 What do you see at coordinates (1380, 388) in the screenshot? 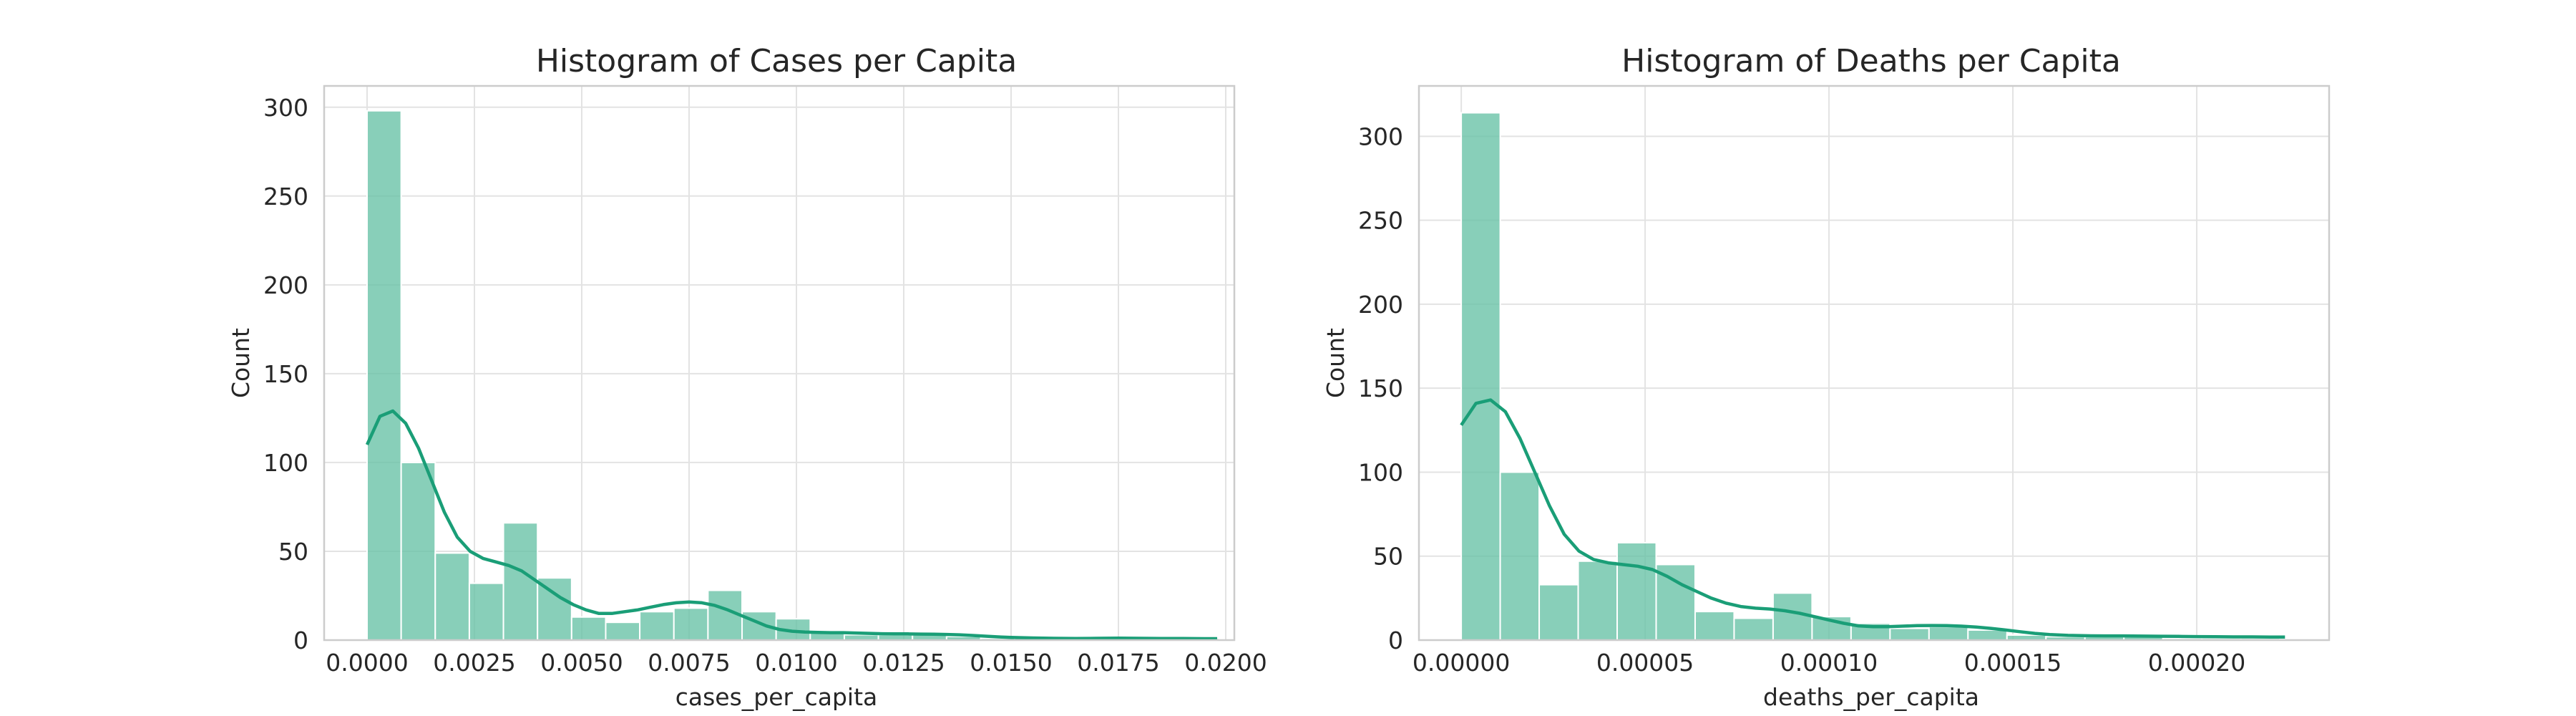
I see `deaths-y-tick-label: 150` at bounding box center [1380, 388].